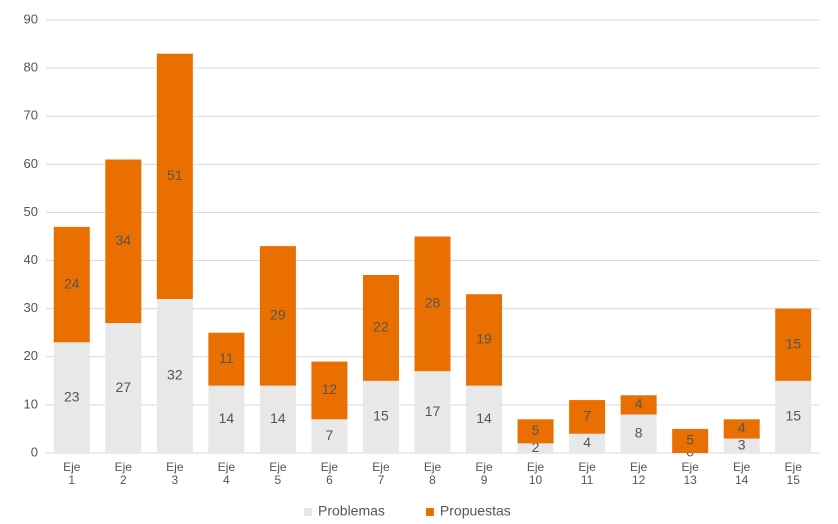 The height and width of the screenshot is (524, 838). I want to click on data-label: 27, so click(124, 387).